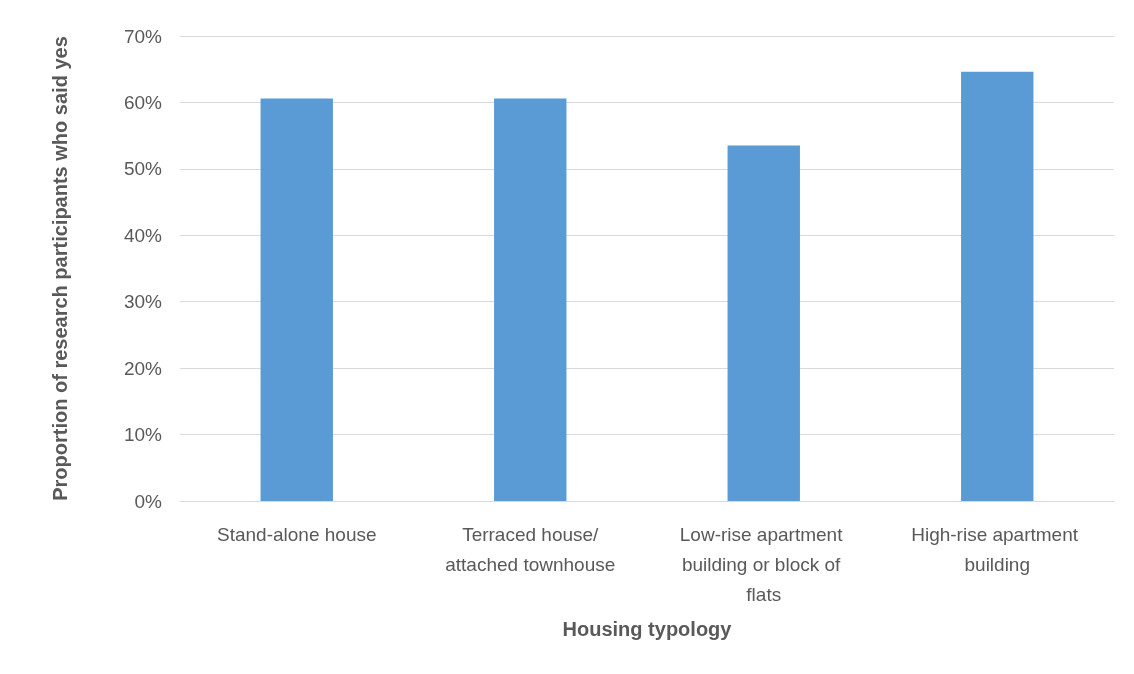  I want to click on x-tick-label: High-rise apartment building, so click(997, 549).